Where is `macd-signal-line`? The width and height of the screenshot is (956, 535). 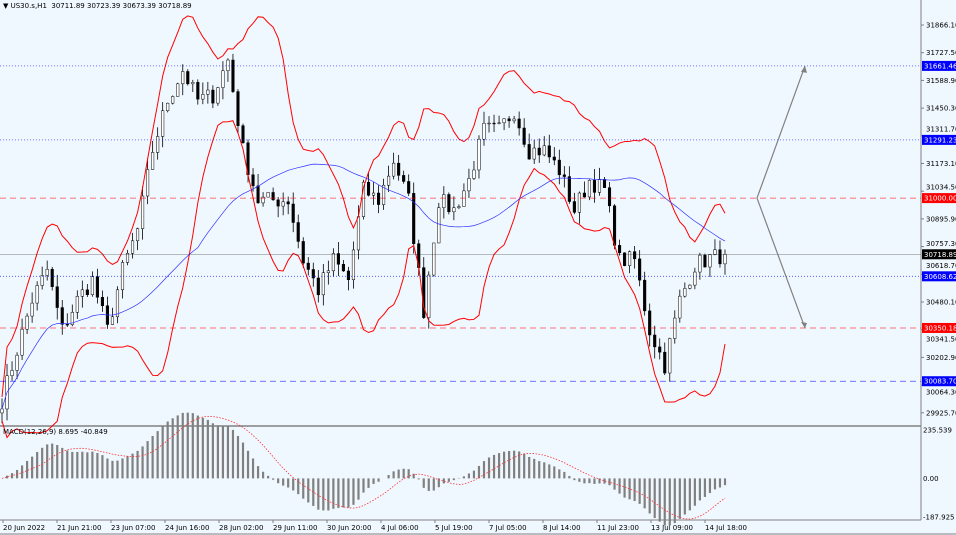 macd-signal-line is located at coordinates (363, 467).